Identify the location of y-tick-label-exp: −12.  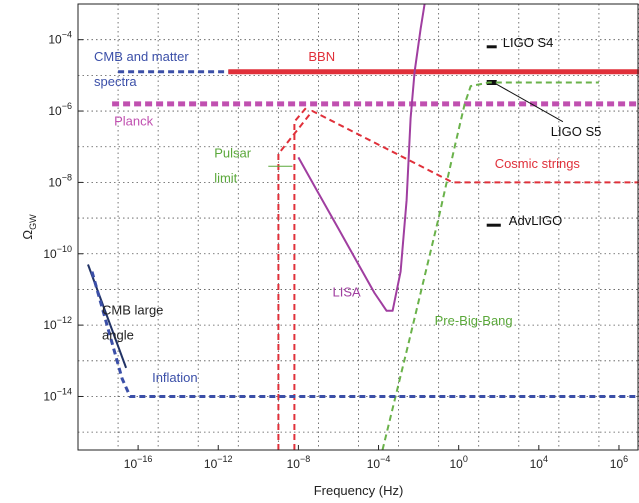
(64, 320).